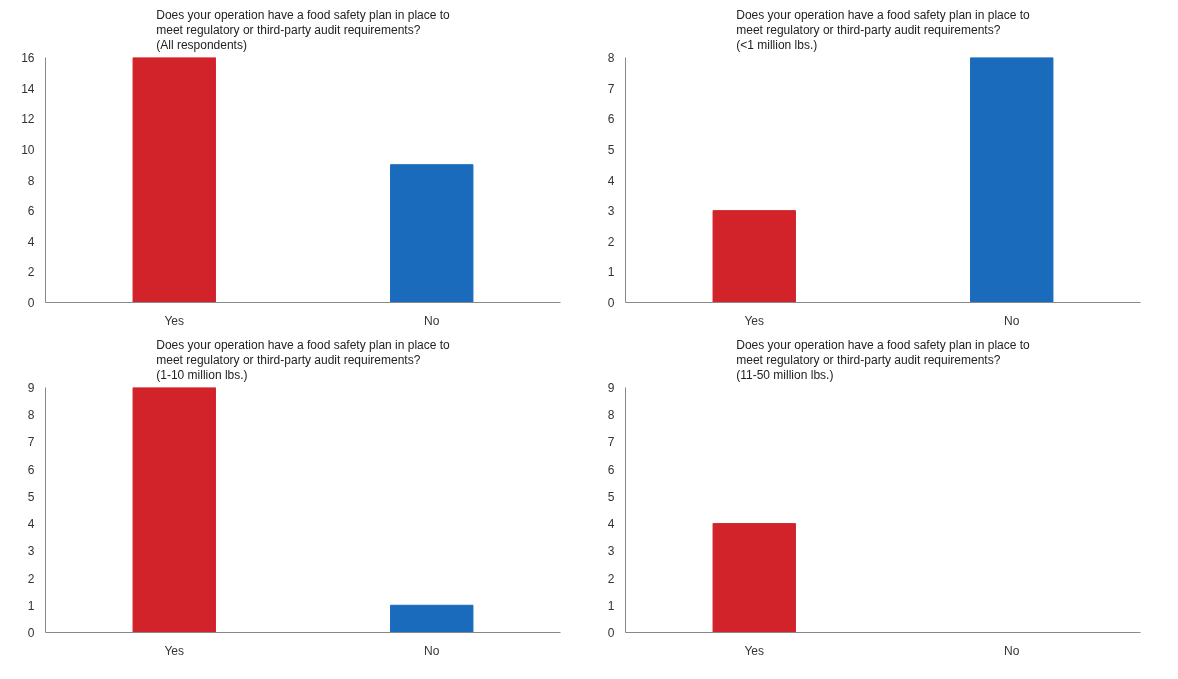  I want to click on y-tick-label: 10, so click(28, 149).